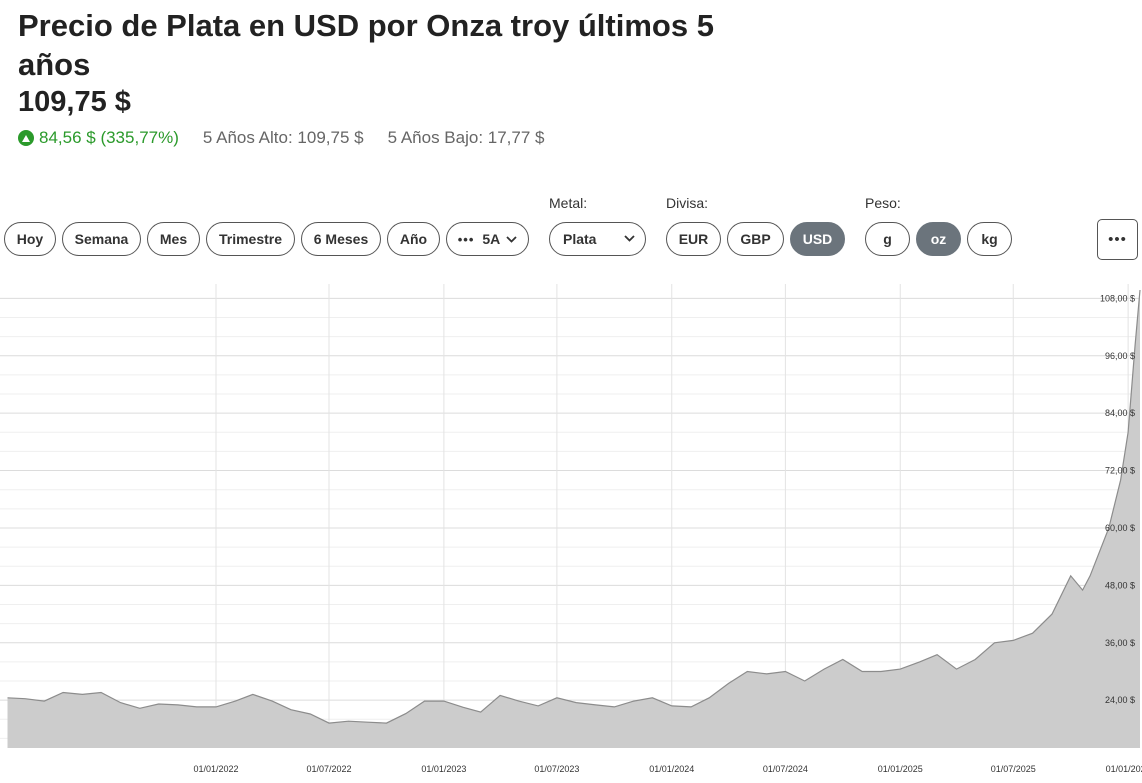 The image size is (1142, 783). I want to click on x-tick-label: 01/01/2024, so click(671, 769).